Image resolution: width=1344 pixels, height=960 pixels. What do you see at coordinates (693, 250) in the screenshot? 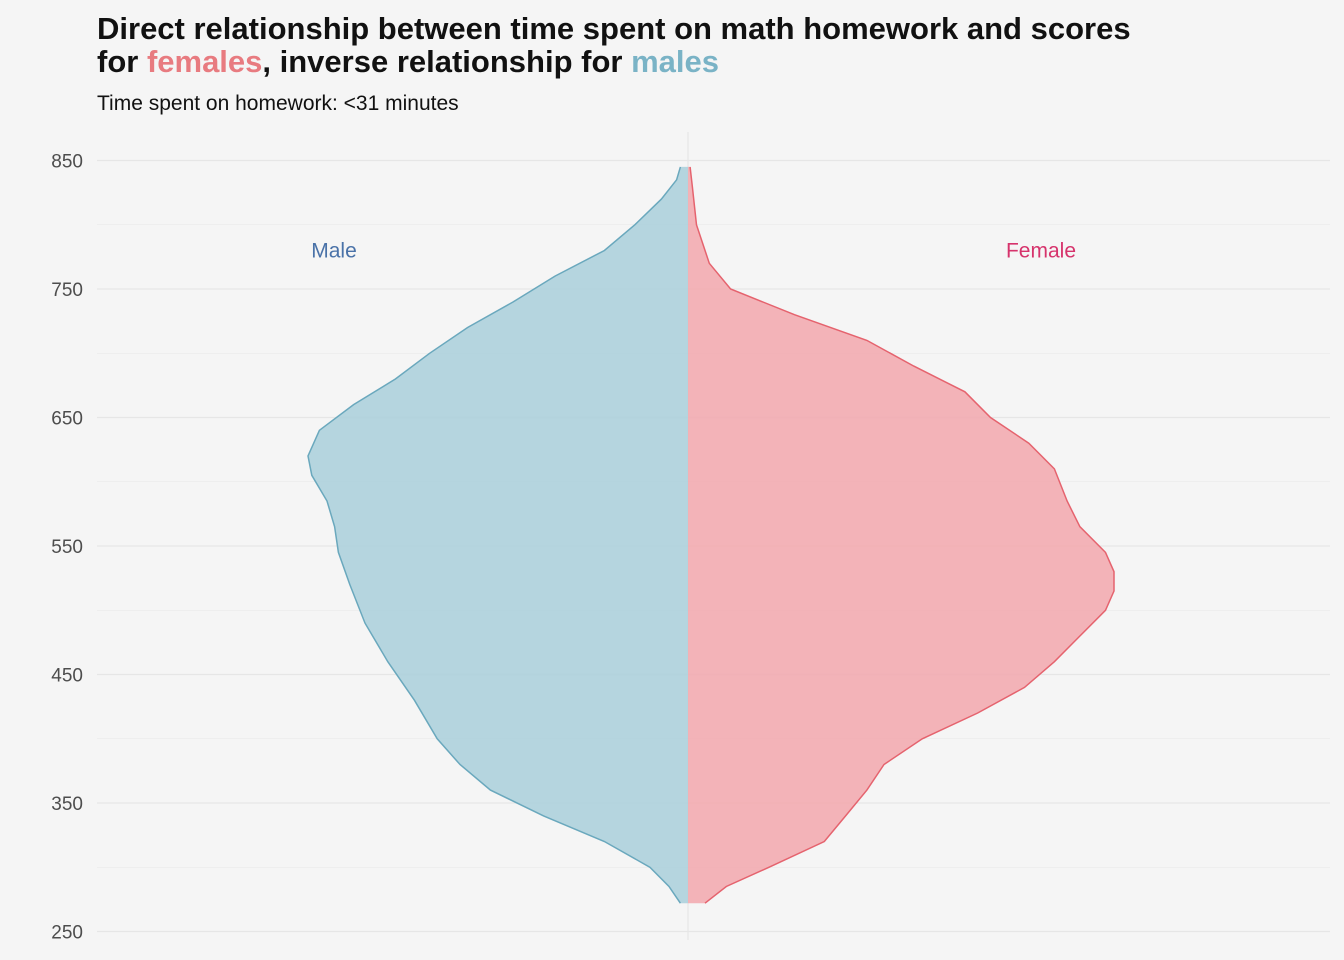
I see `group-labels: Male Female` at bounding box center [693, 250].